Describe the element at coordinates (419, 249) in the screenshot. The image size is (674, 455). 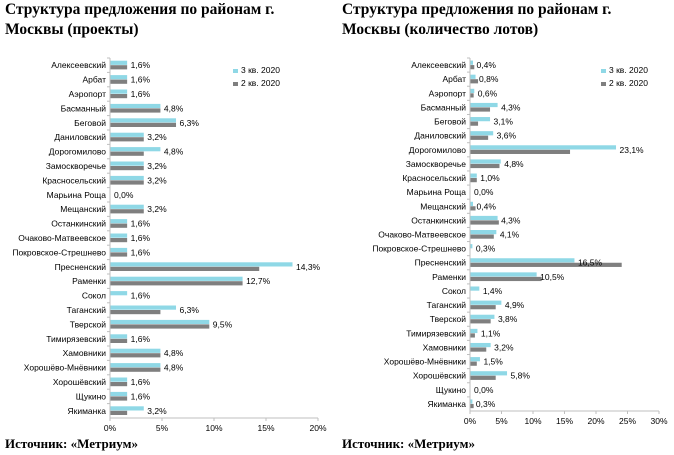
I see `category-label: Покровское-Стрешнево` at that location.